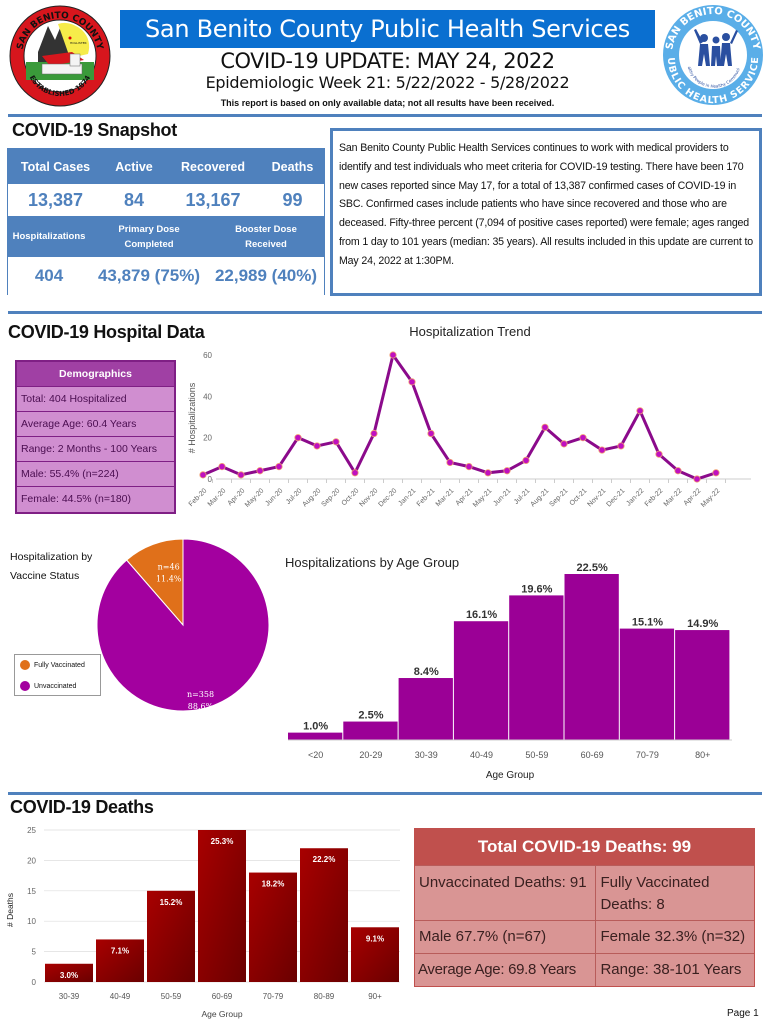 This screenshot has width=770, height=1024. Describe the element at coordinates (426, 755) in the screenshot. I see `x-tick-label: 30-39` at that location.